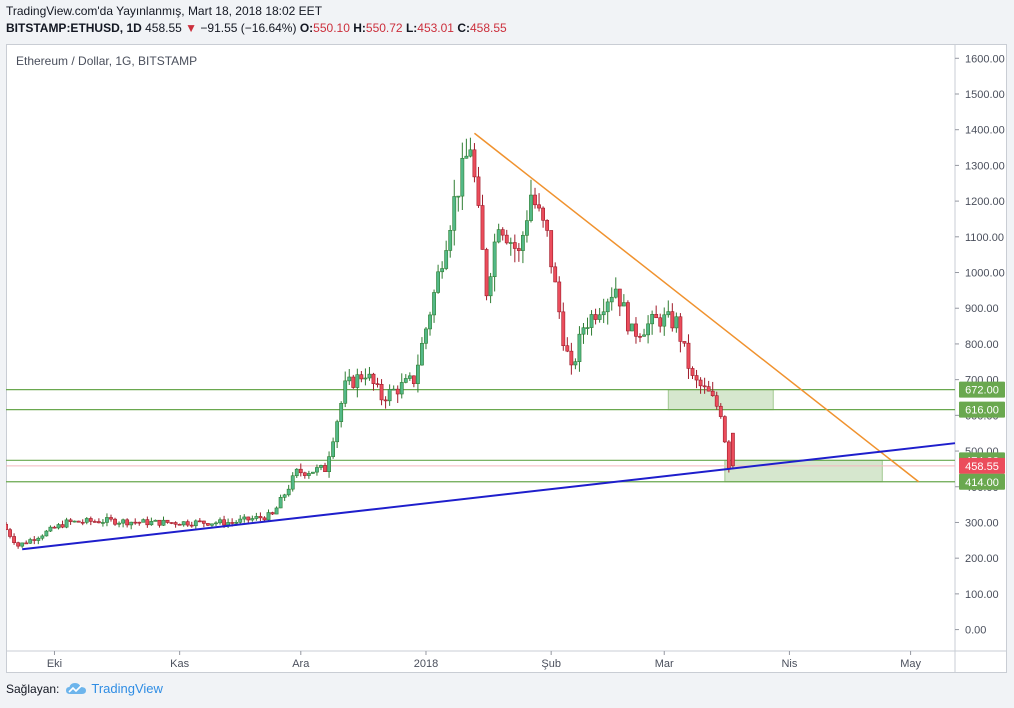  Describe the element at coordinates (426, 664) in the screenshot. I see `x-tick-label: 2018` at that location.